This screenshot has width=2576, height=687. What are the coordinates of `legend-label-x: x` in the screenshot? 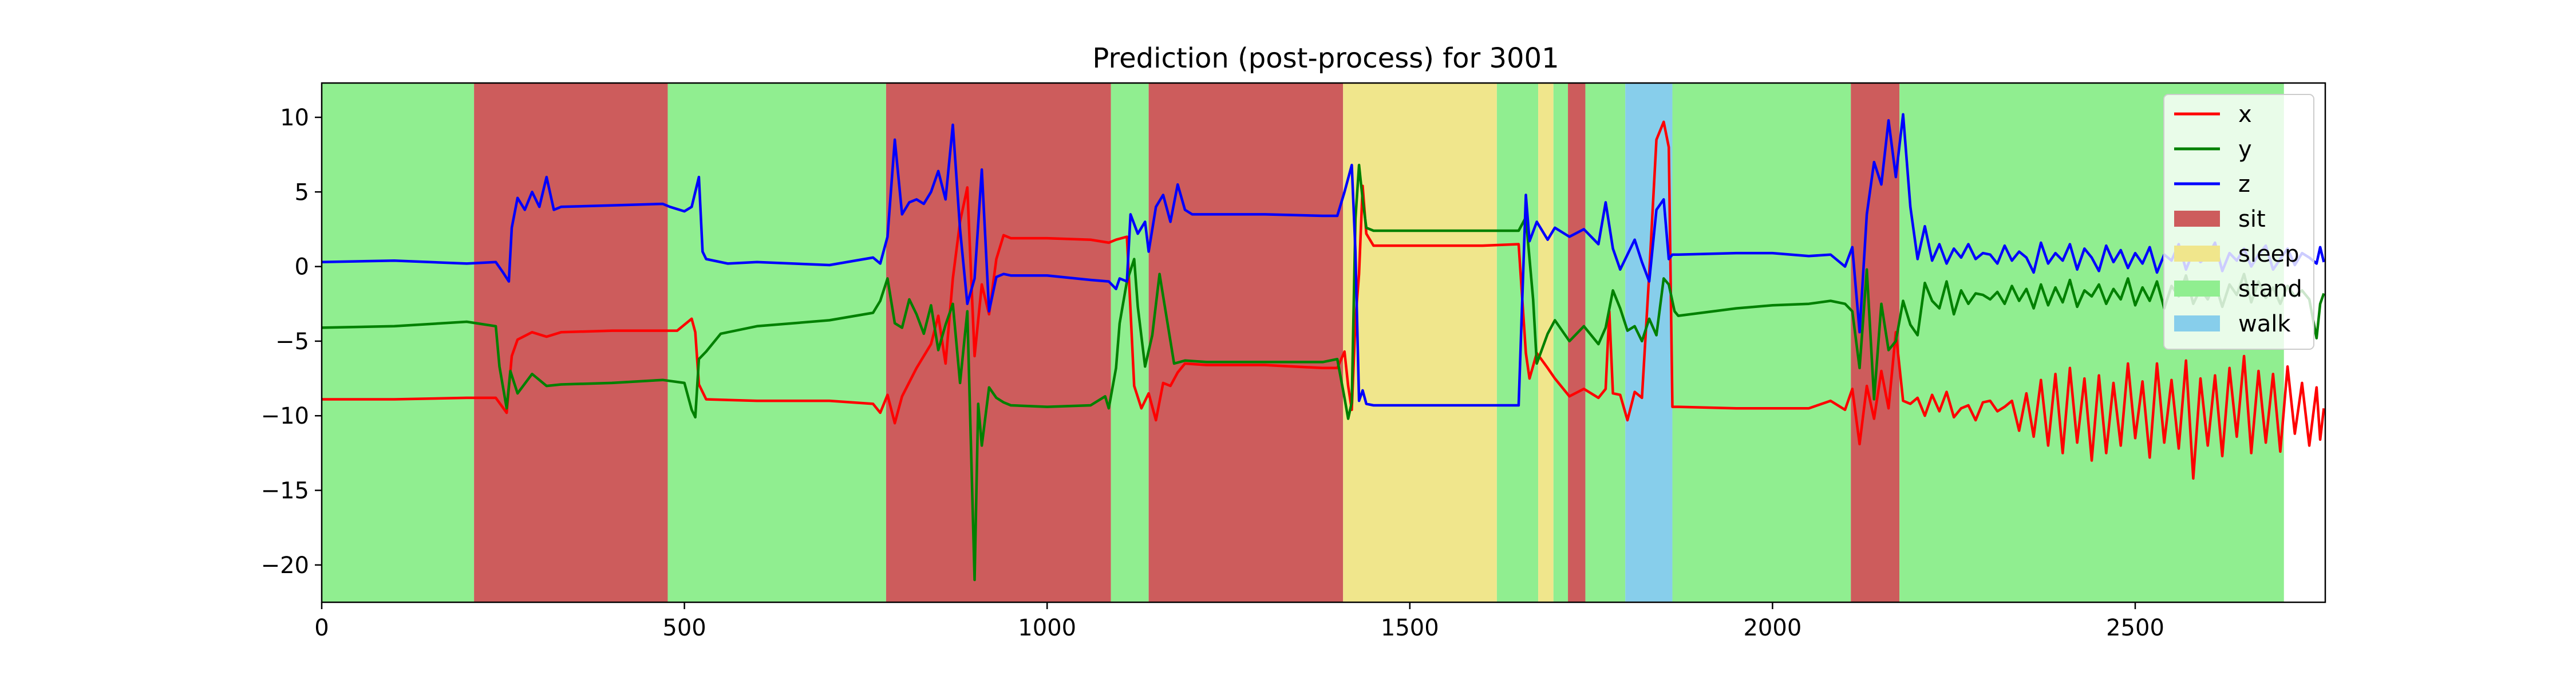 It's located at (2245, 114).